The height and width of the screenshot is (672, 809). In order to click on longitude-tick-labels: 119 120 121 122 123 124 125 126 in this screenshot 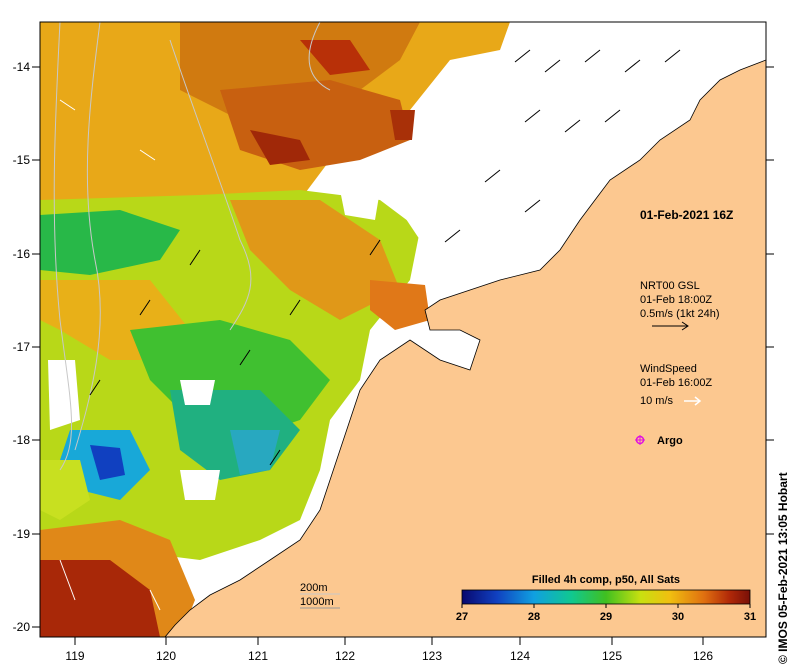, I will do `click(389, 656)`.